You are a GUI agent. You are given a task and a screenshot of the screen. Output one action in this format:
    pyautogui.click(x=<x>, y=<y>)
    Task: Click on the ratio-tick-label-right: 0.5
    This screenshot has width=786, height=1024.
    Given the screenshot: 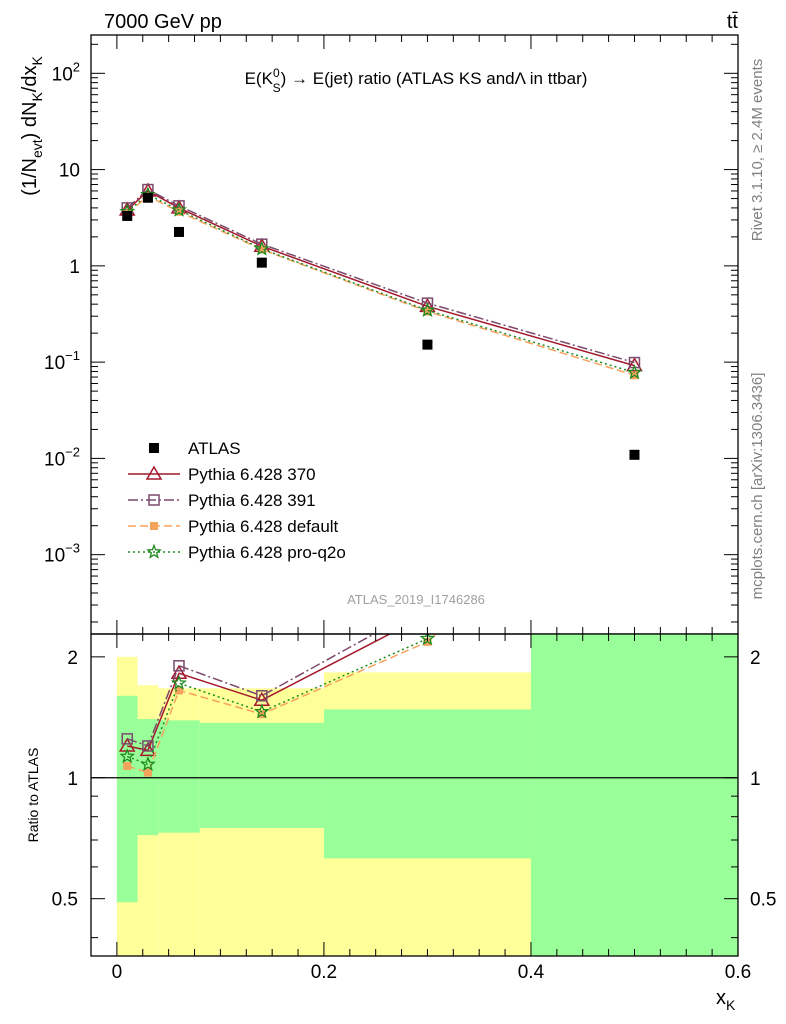 What is the action you would take?
    pyautogui.click(x=763, y=900)
    